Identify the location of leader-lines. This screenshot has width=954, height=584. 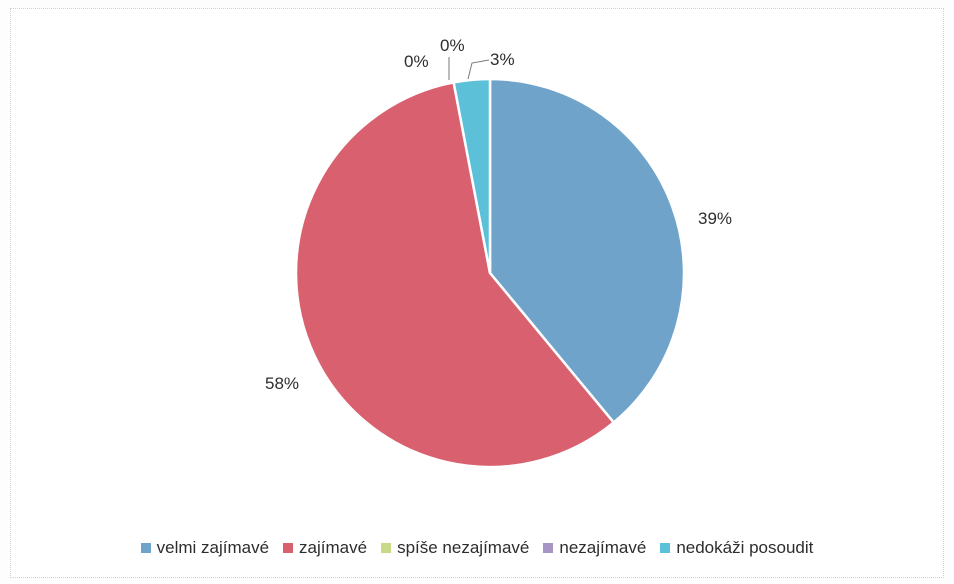
(469, 68).